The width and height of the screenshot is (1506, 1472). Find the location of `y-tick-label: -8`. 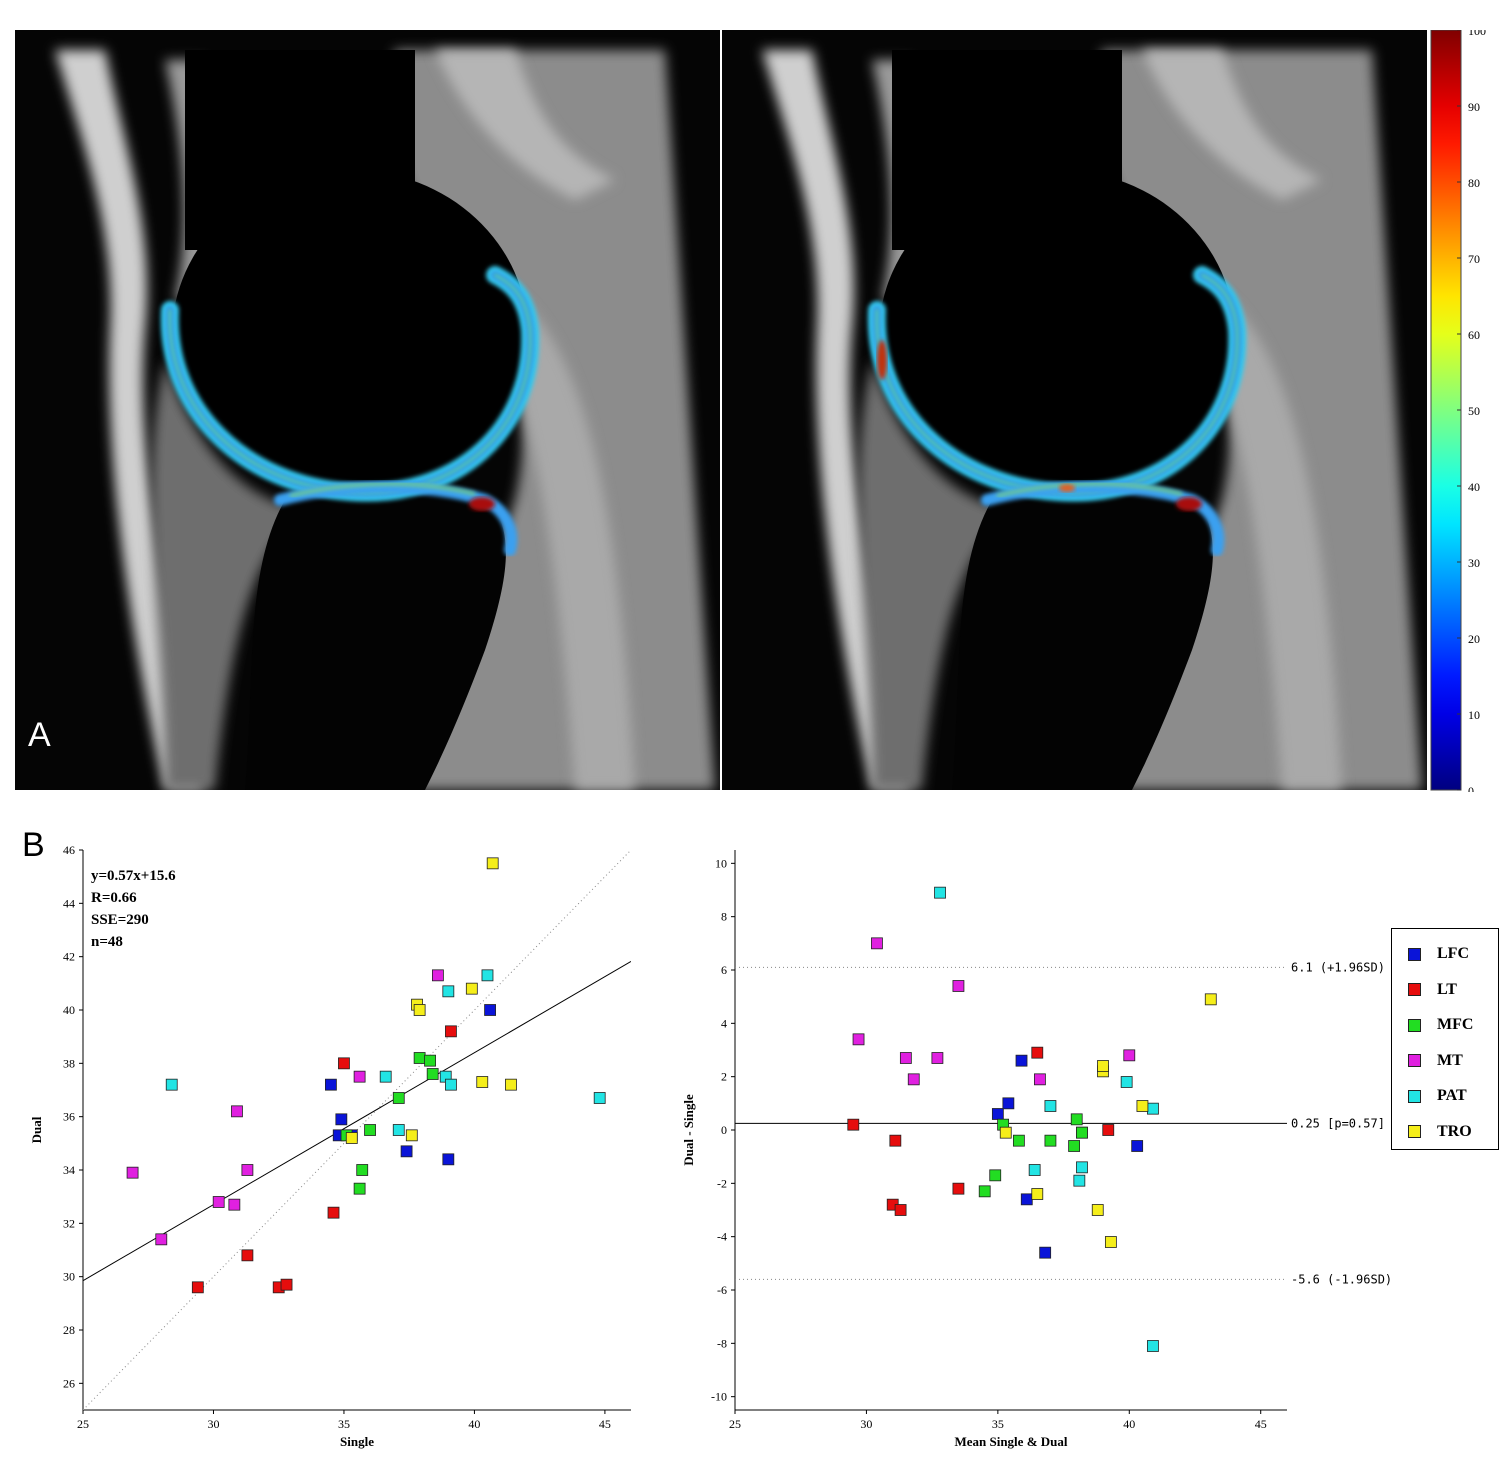

y-tick-label: -8 is located at coordinates (722, 1343).